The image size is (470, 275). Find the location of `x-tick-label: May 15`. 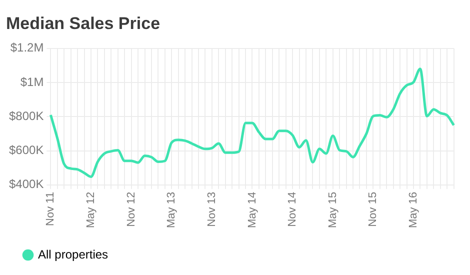

x-tick-label: May 15 is located at coordinates (332, 210).